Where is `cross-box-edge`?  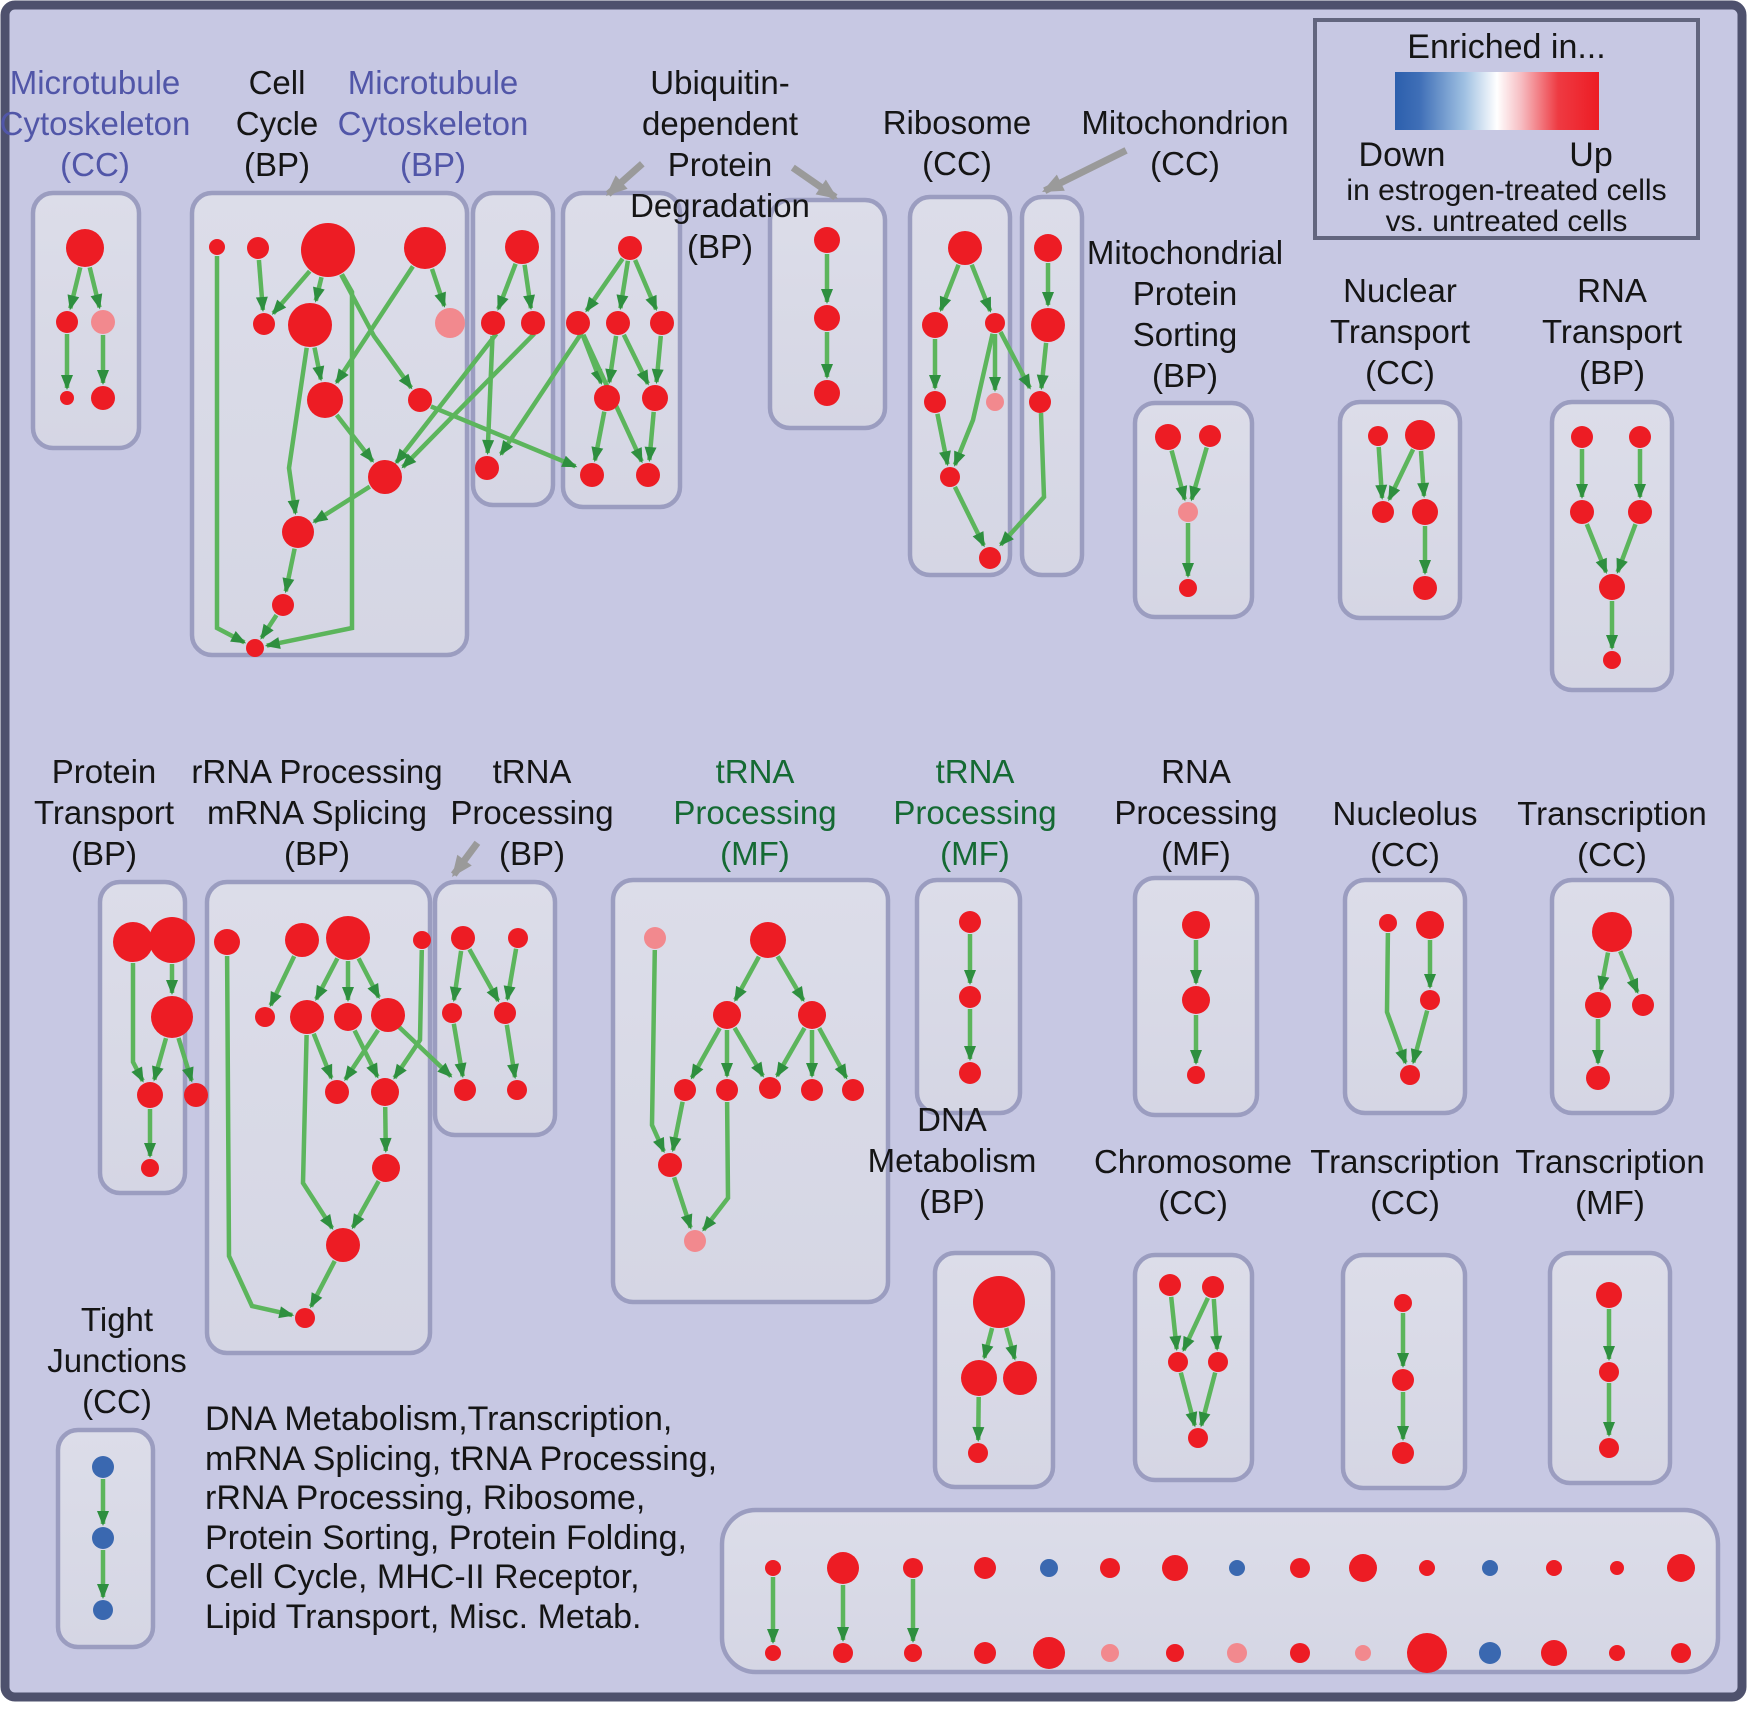 cross-box-edge is located at coordinates (1015, 360).